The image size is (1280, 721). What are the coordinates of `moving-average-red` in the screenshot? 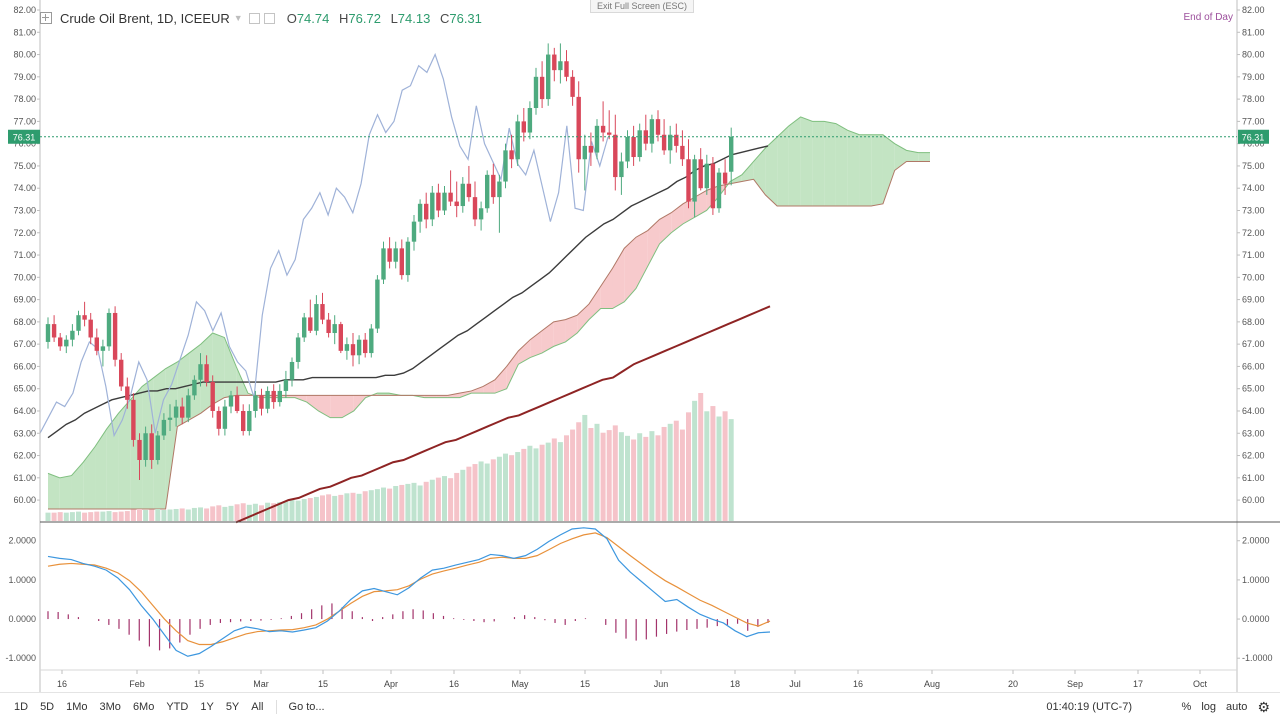 It's located at (503, 414).